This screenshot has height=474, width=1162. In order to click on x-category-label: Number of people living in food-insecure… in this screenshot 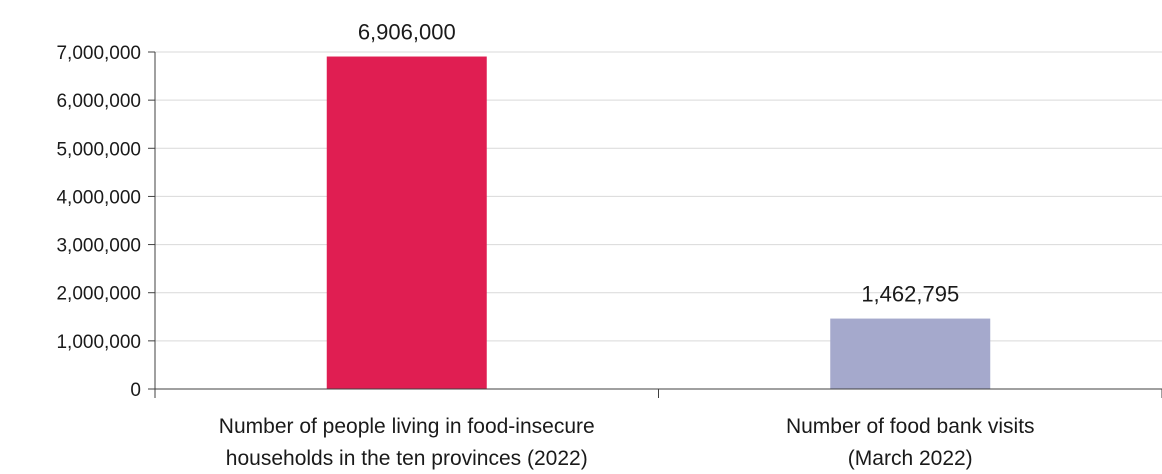, I will do `click(407, 442)`.